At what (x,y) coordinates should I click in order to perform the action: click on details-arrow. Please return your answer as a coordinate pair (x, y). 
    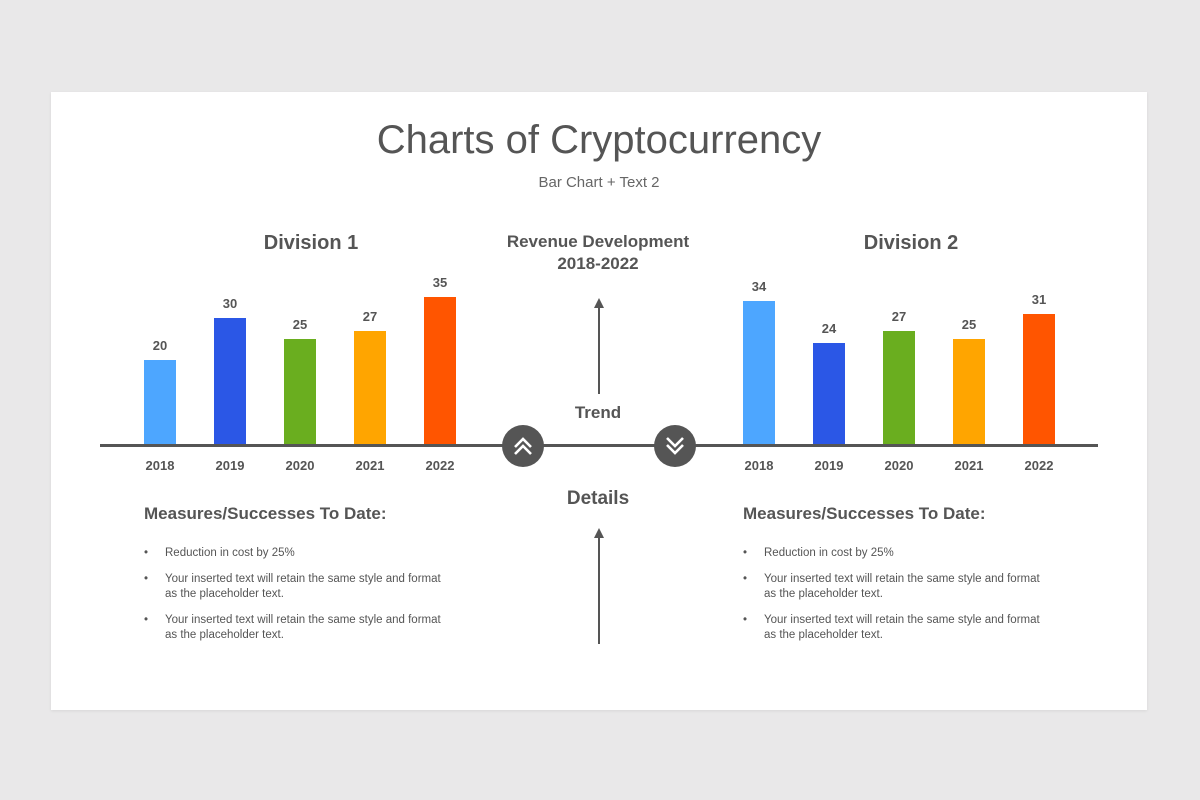
    Looking at the image, I should click on (599, 586).